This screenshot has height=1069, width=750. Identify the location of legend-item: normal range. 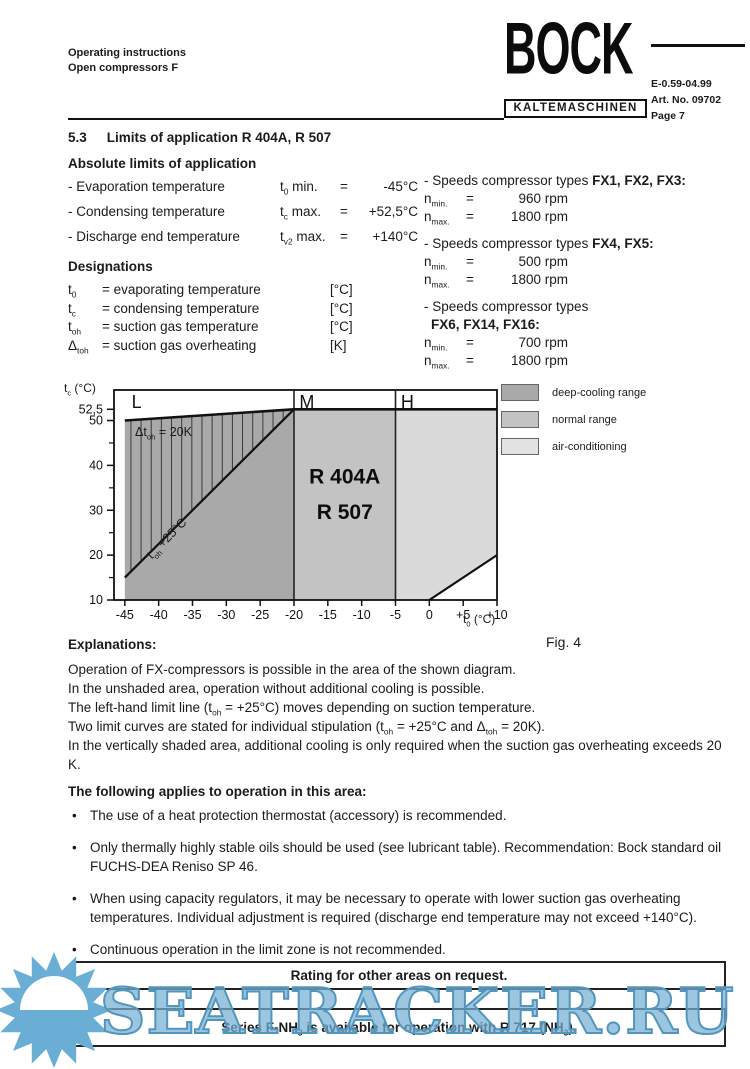
(573, 419).